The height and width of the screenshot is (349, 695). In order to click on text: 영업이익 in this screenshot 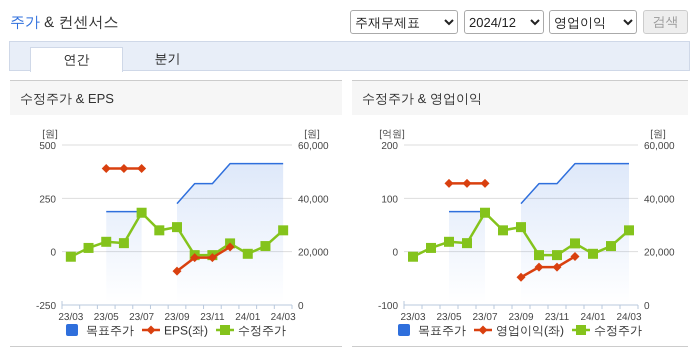, I will do `click(593, 22)`.